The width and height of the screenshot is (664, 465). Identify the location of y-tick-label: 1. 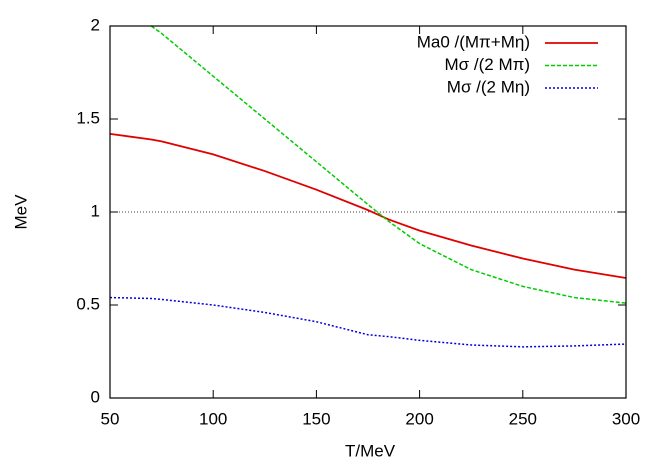
(95, 210).